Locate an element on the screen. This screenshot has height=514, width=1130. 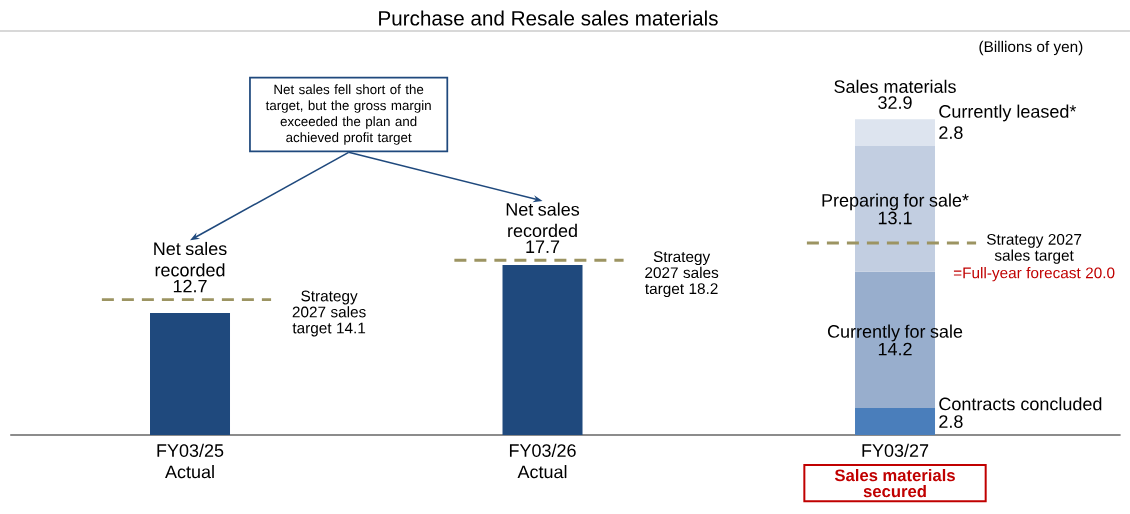
total-label: 32.9 is located at coordinates (895, 102).